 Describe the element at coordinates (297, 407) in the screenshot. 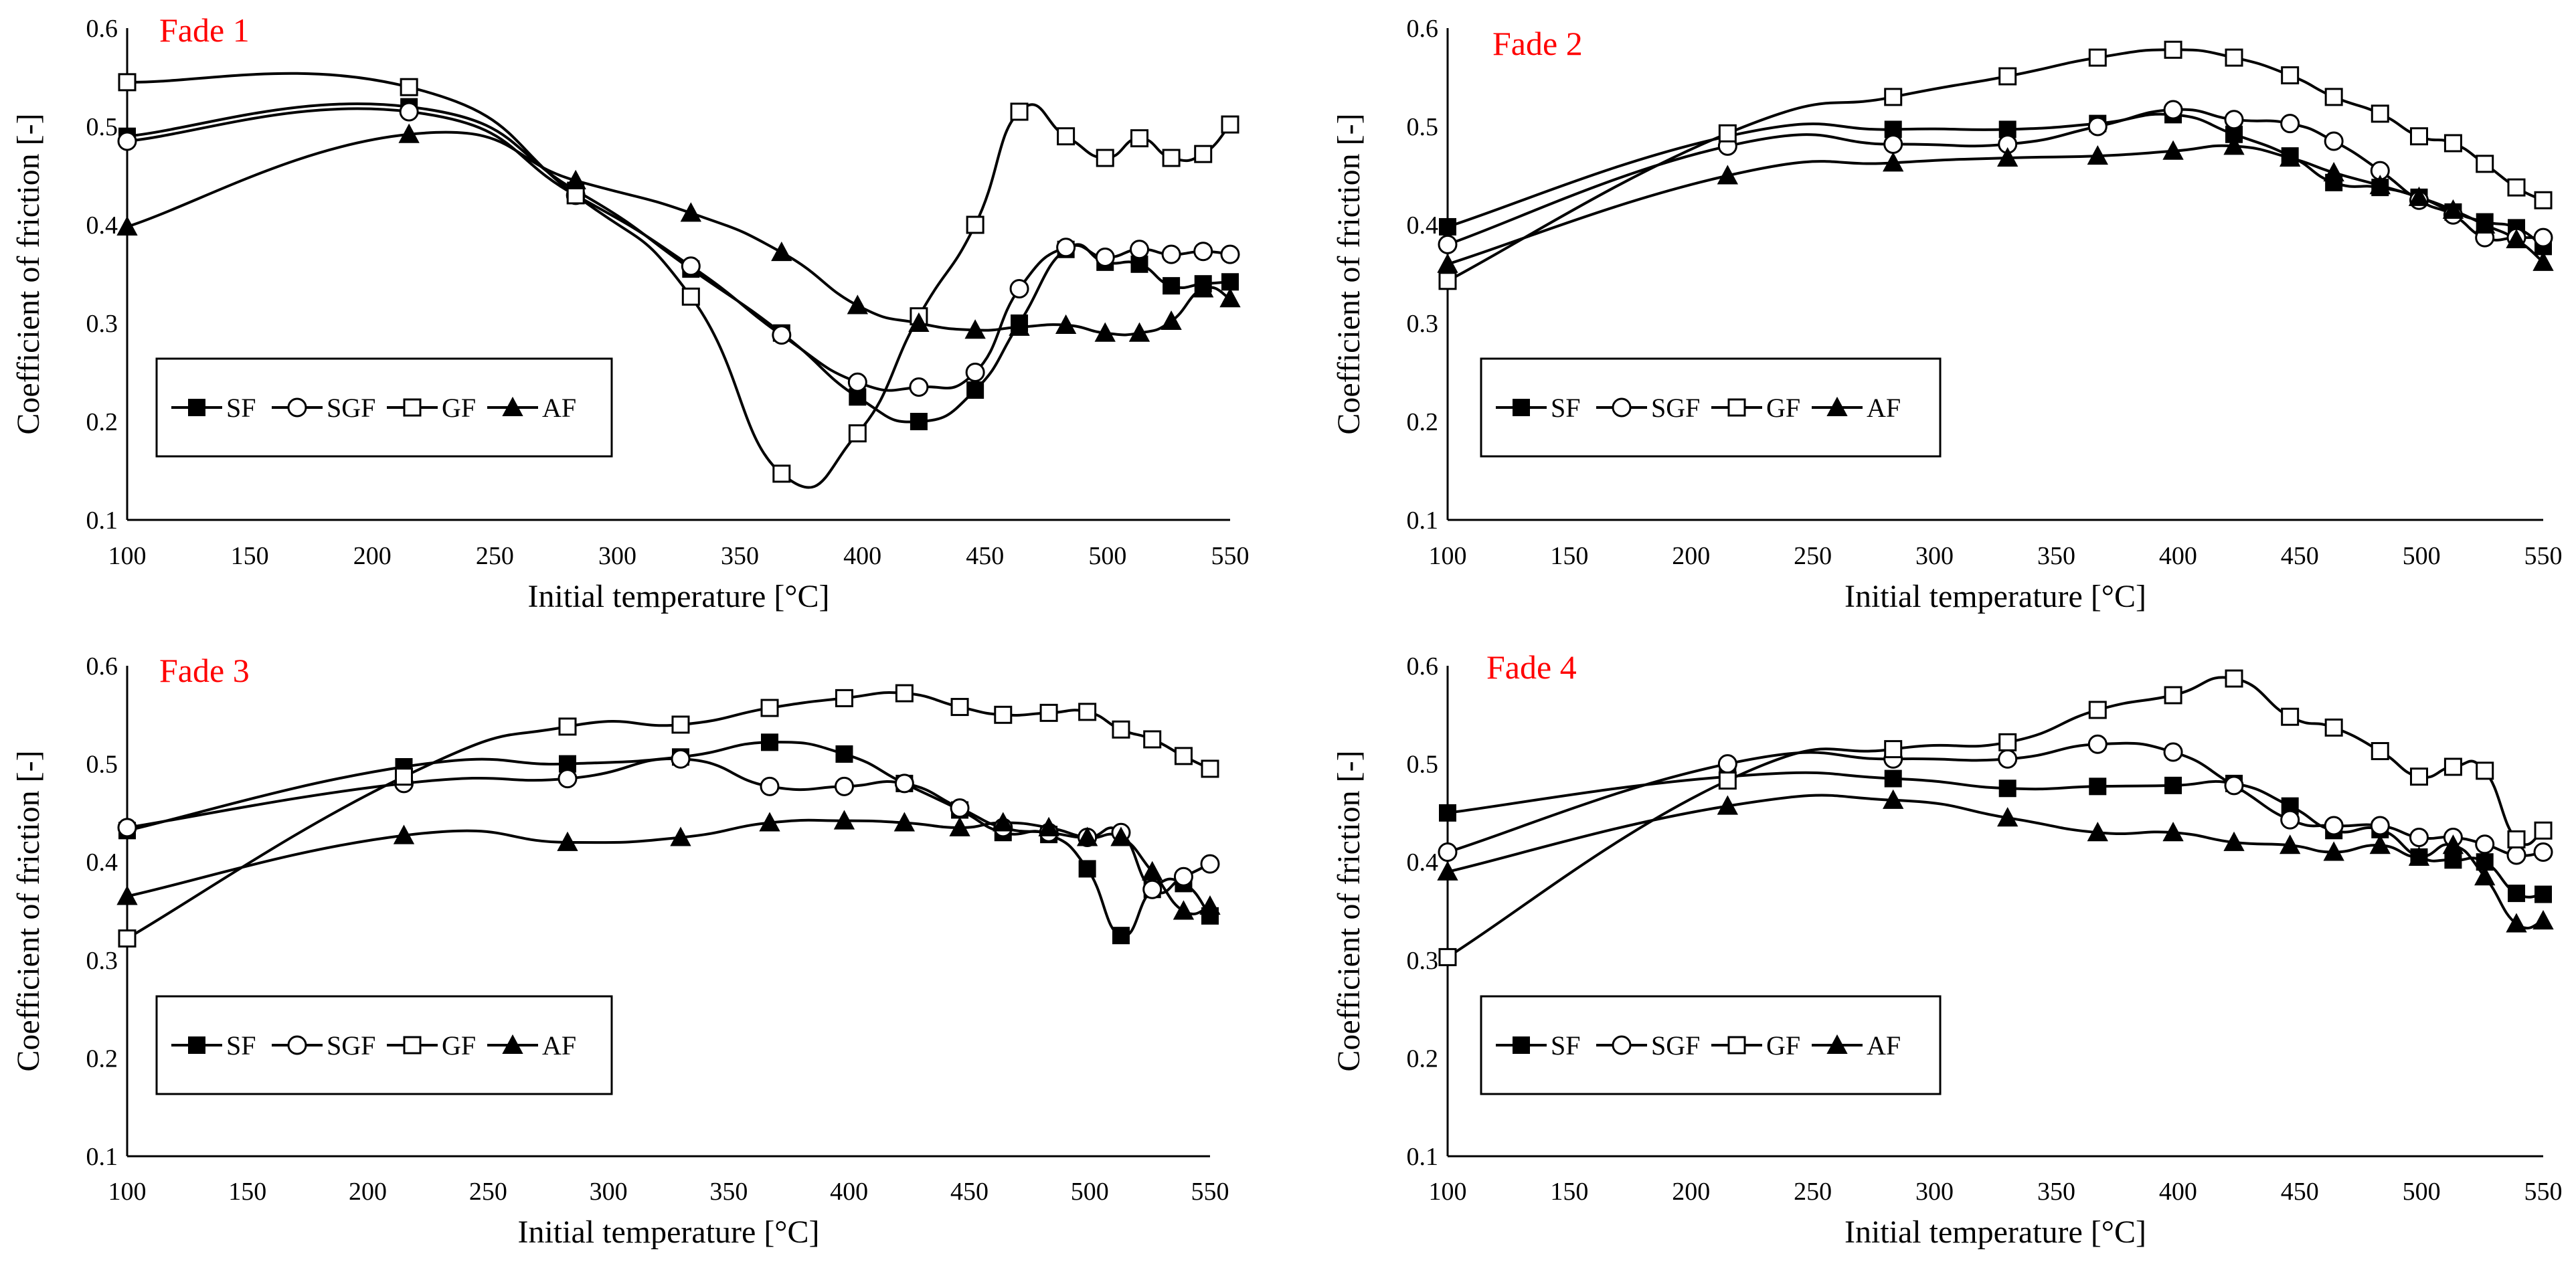

I see `legend-marker-sgf` at that location.